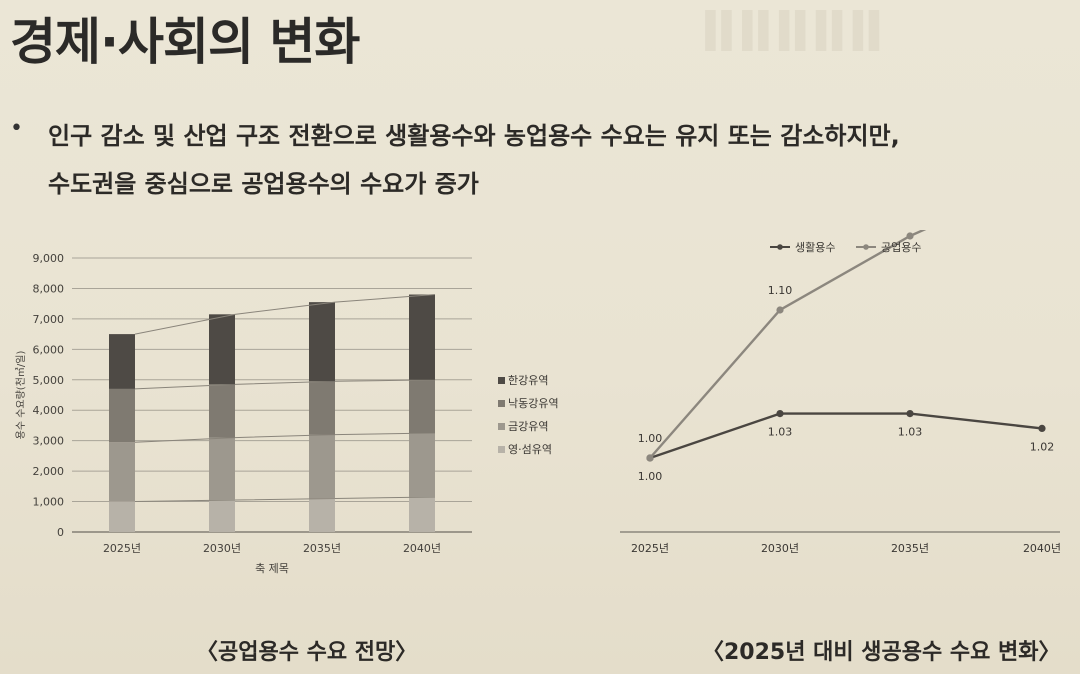  Describe the element at coordinates (49, 441) in the screenshot. I see `y-tick-label: 3,000` at that location.